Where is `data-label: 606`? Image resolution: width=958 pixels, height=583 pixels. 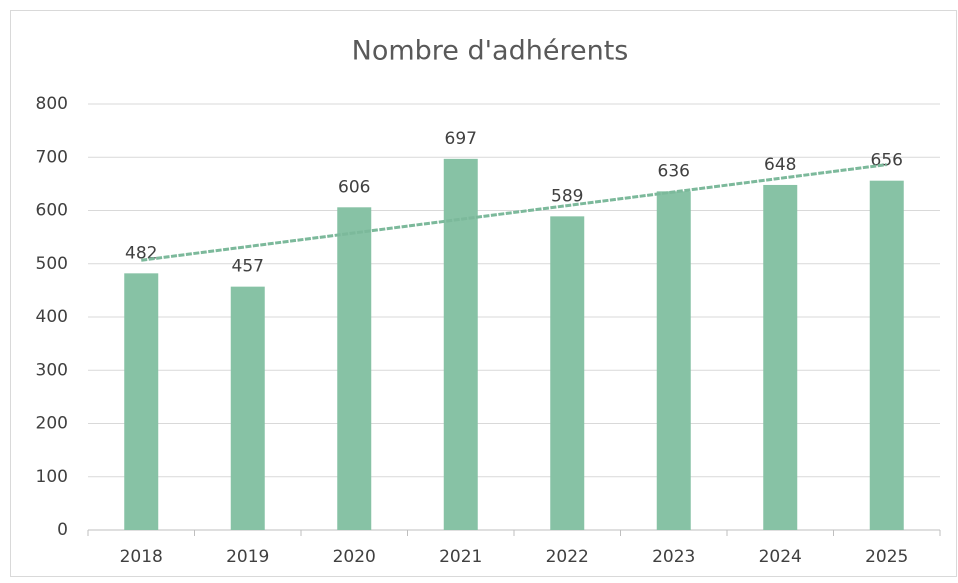
data-label: 606 is located at coordinates (354, 187).